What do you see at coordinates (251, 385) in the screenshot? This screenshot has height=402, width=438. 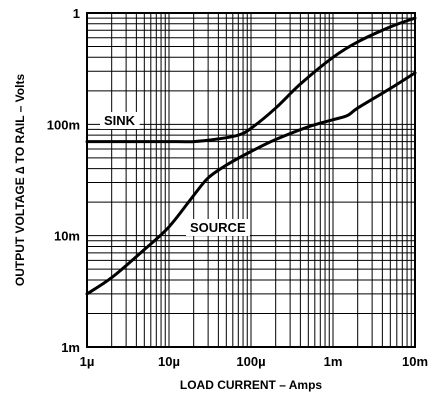 I see `x-axis-label: LOAD CURRENT – Amps` at bounding box center [251, 385].